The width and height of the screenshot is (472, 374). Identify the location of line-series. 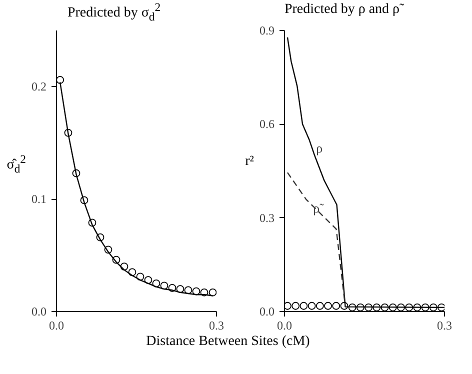
(316, 240).